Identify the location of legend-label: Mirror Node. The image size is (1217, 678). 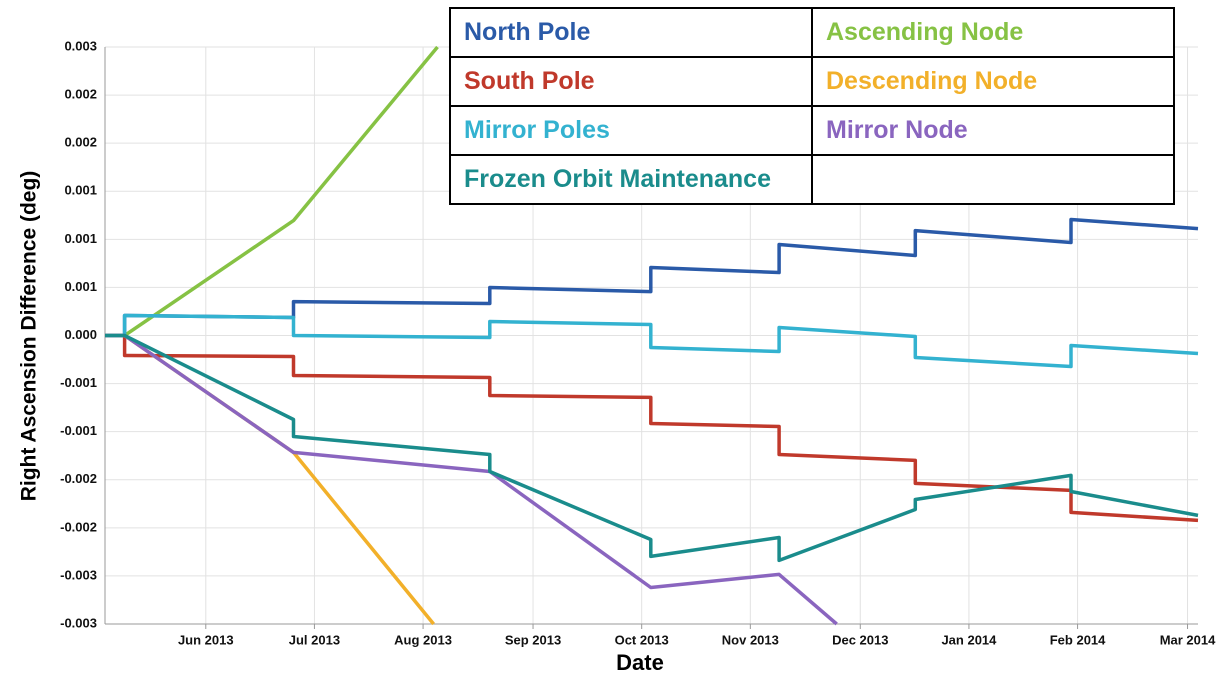
(897, 130).